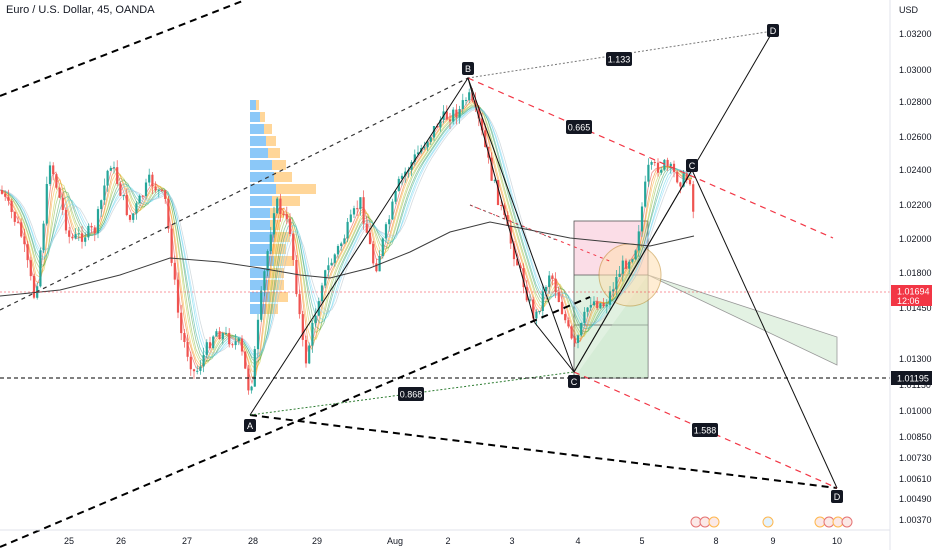  Describe the element at coordinates (915, 34) in the screenshot. I see `y-tick-label: 1.03200` at that location.